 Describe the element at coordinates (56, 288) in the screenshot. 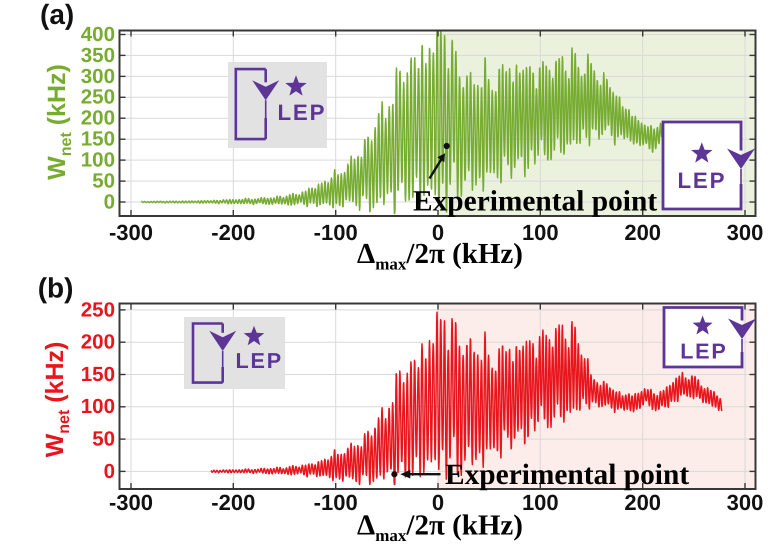

I see `svg-text: (b)` at that location.